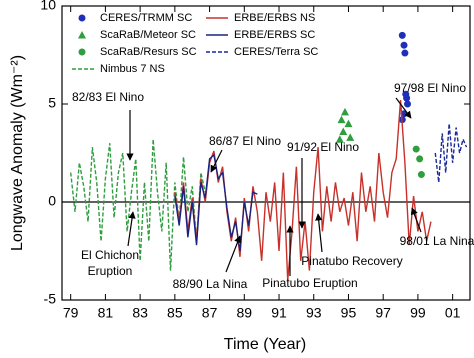 Image resolution: width=474 pixels, height=358 pixels. Describe the element at coordinates (110, 255) in the screenshot. I see `annotation: El Chichon` at that location.